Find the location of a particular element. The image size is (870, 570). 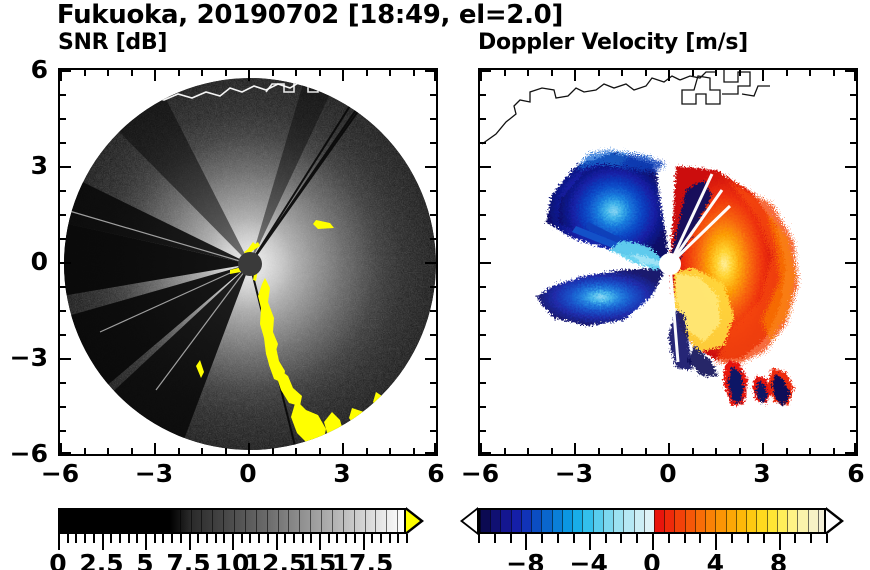

doppler-colorbar-under-color is located at coordinates (470, 521).